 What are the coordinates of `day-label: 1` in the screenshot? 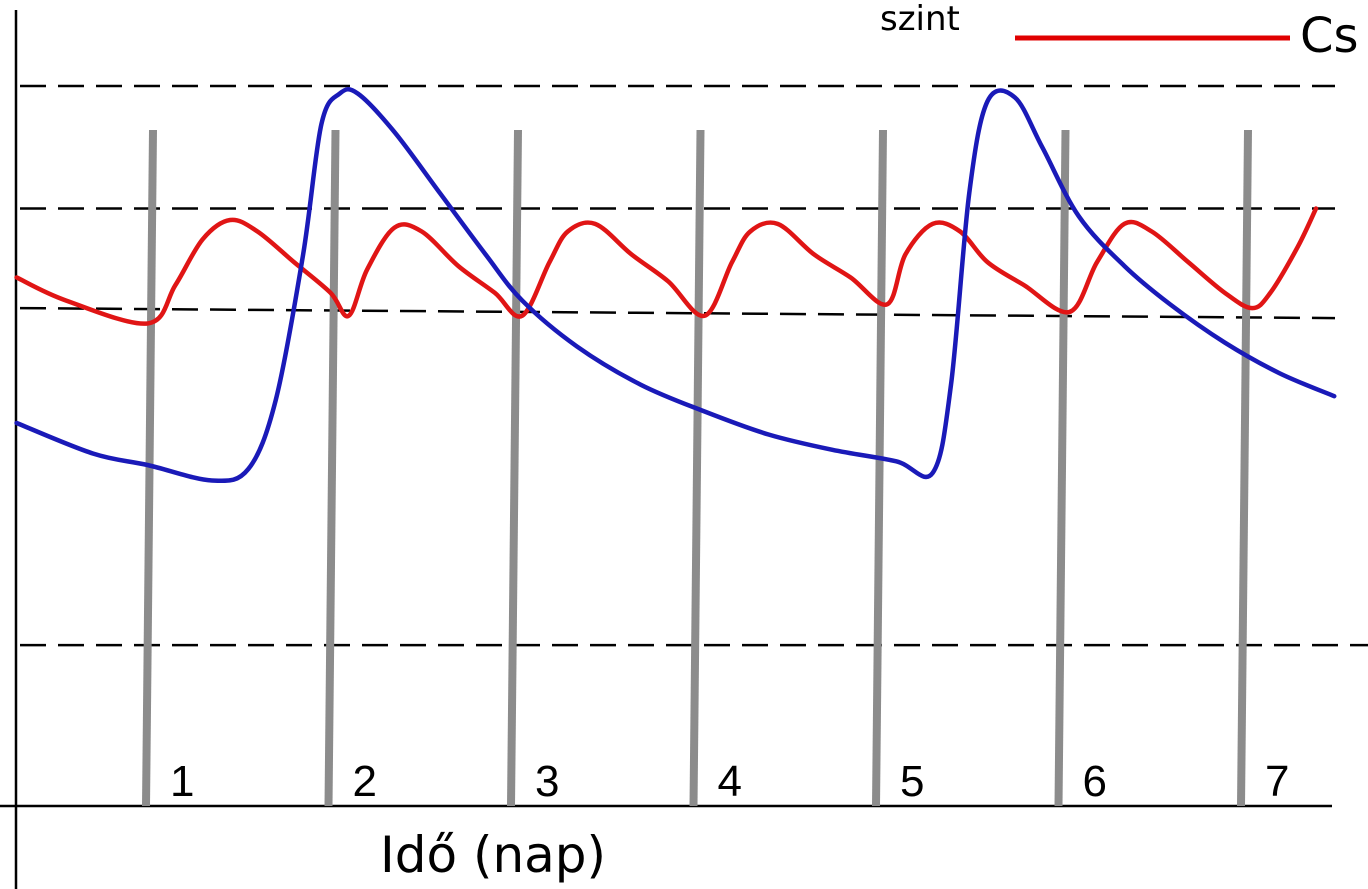 It's located at (182, 781).